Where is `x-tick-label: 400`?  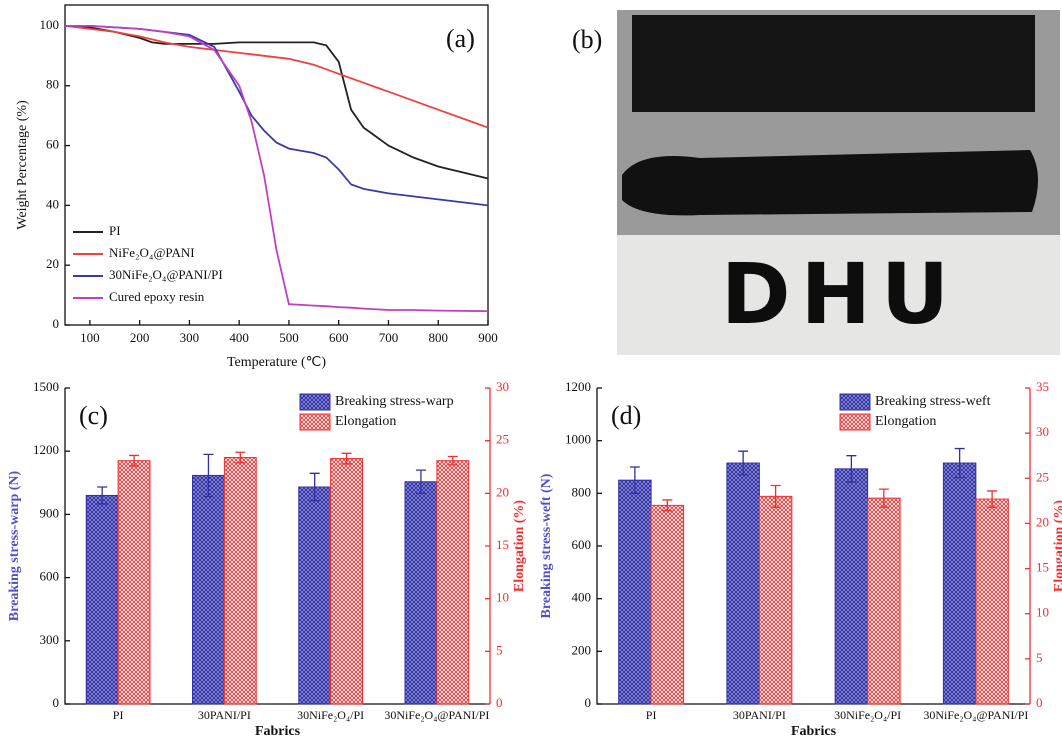
x-tick-label: 400 is located at coordinates (239, 337).